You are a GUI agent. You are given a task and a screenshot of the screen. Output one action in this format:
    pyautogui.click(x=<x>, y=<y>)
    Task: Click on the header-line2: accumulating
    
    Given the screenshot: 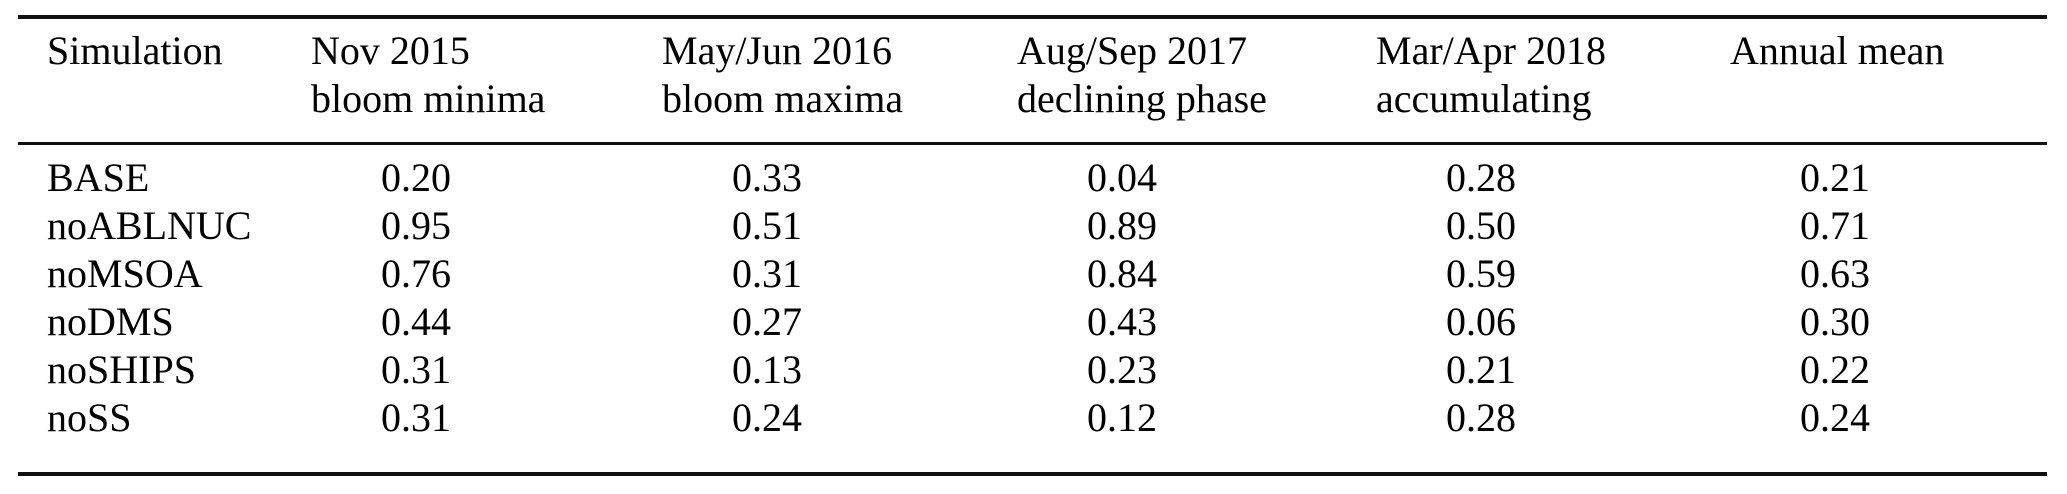 What is the action you would take?
    pyautogui.click(x=1484, y=98)
    